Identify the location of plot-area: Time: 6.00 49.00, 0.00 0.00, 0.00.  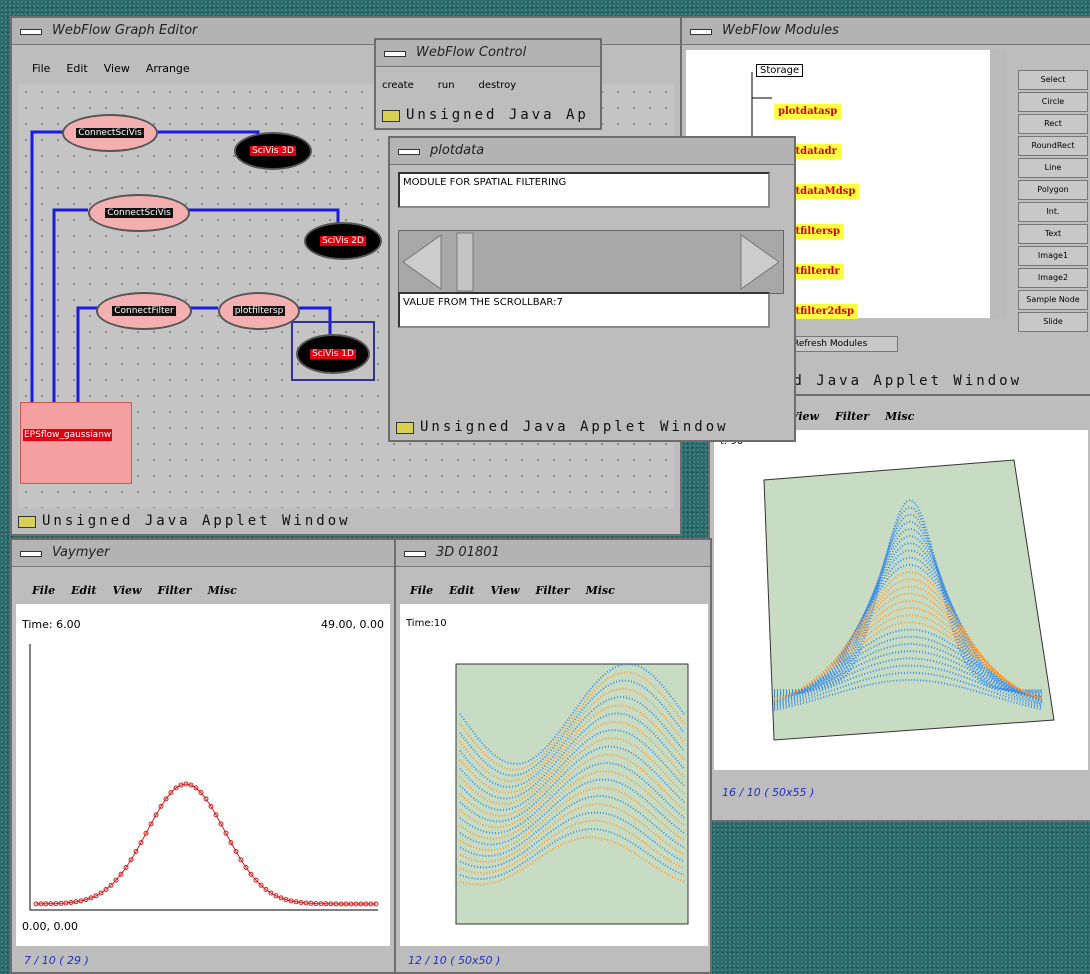
(203, 775).